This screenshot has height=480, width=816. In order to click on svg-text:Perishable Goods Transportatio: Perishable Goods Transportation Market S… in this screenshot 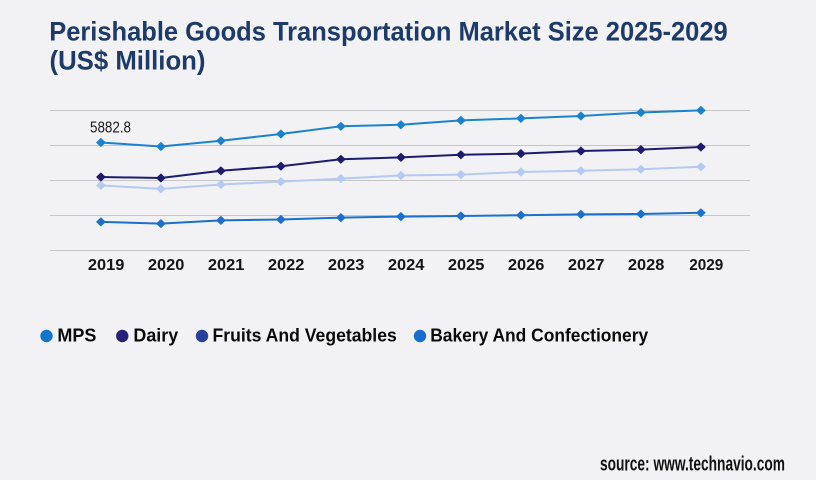, I will do `click(388, 31)`.